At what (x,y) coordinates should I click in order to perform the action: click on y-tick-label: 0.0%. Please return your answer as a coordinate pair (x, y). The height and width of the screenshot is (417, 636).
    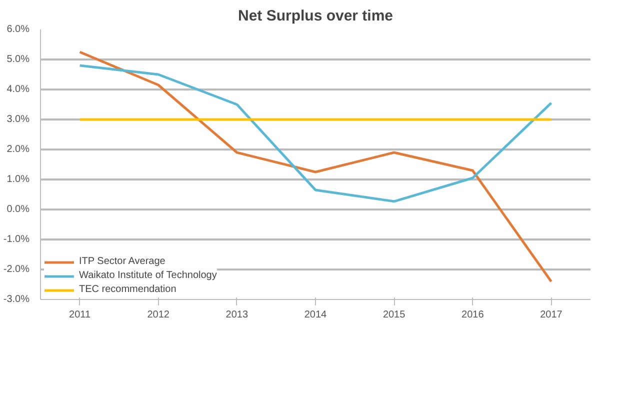
    Looking at the image, I should click on (18, 209).